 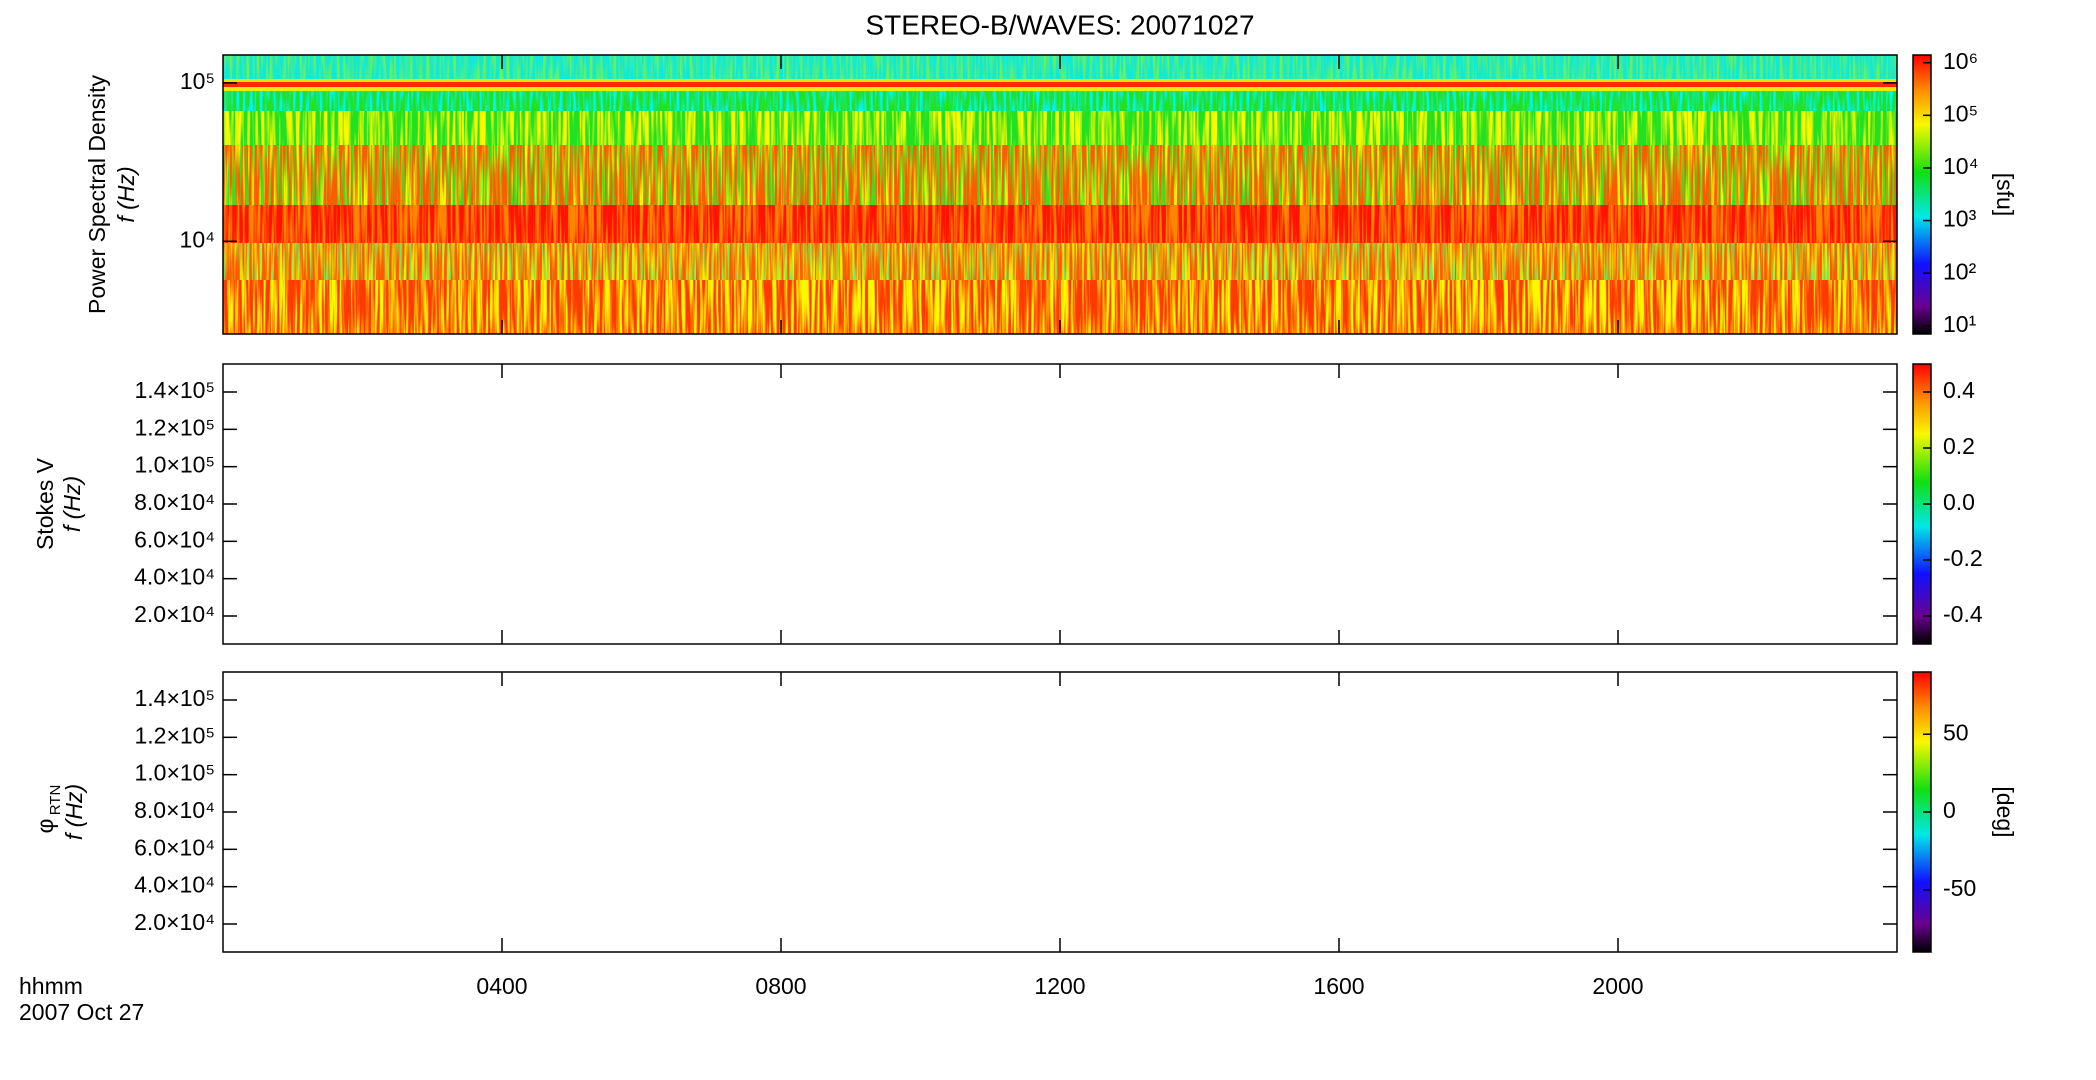 I want to click on colorbar-tick-label: 0.2, so click(x=1959, y=446).